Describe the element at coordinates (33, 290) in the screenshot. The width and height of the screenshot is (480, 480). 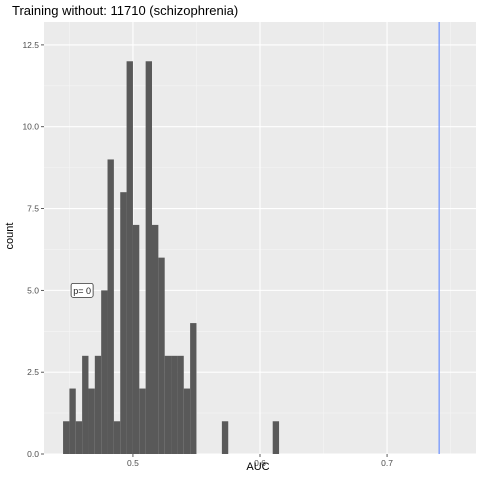
I see `y-tick-label: 5.0` at that location.